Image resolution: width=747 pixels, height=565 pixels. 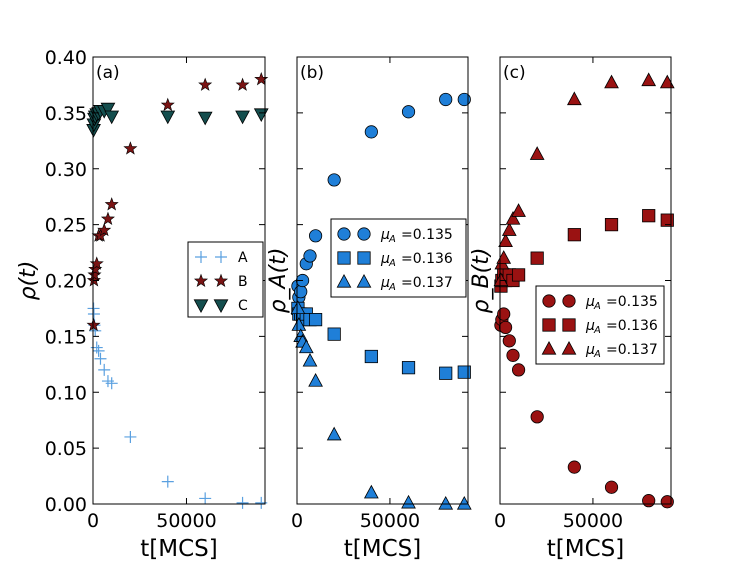 What do you see at coordinates (394, 283) in the screenshot?
I see `legend-item: μ A =0.137` at bounding box center [394, 283].